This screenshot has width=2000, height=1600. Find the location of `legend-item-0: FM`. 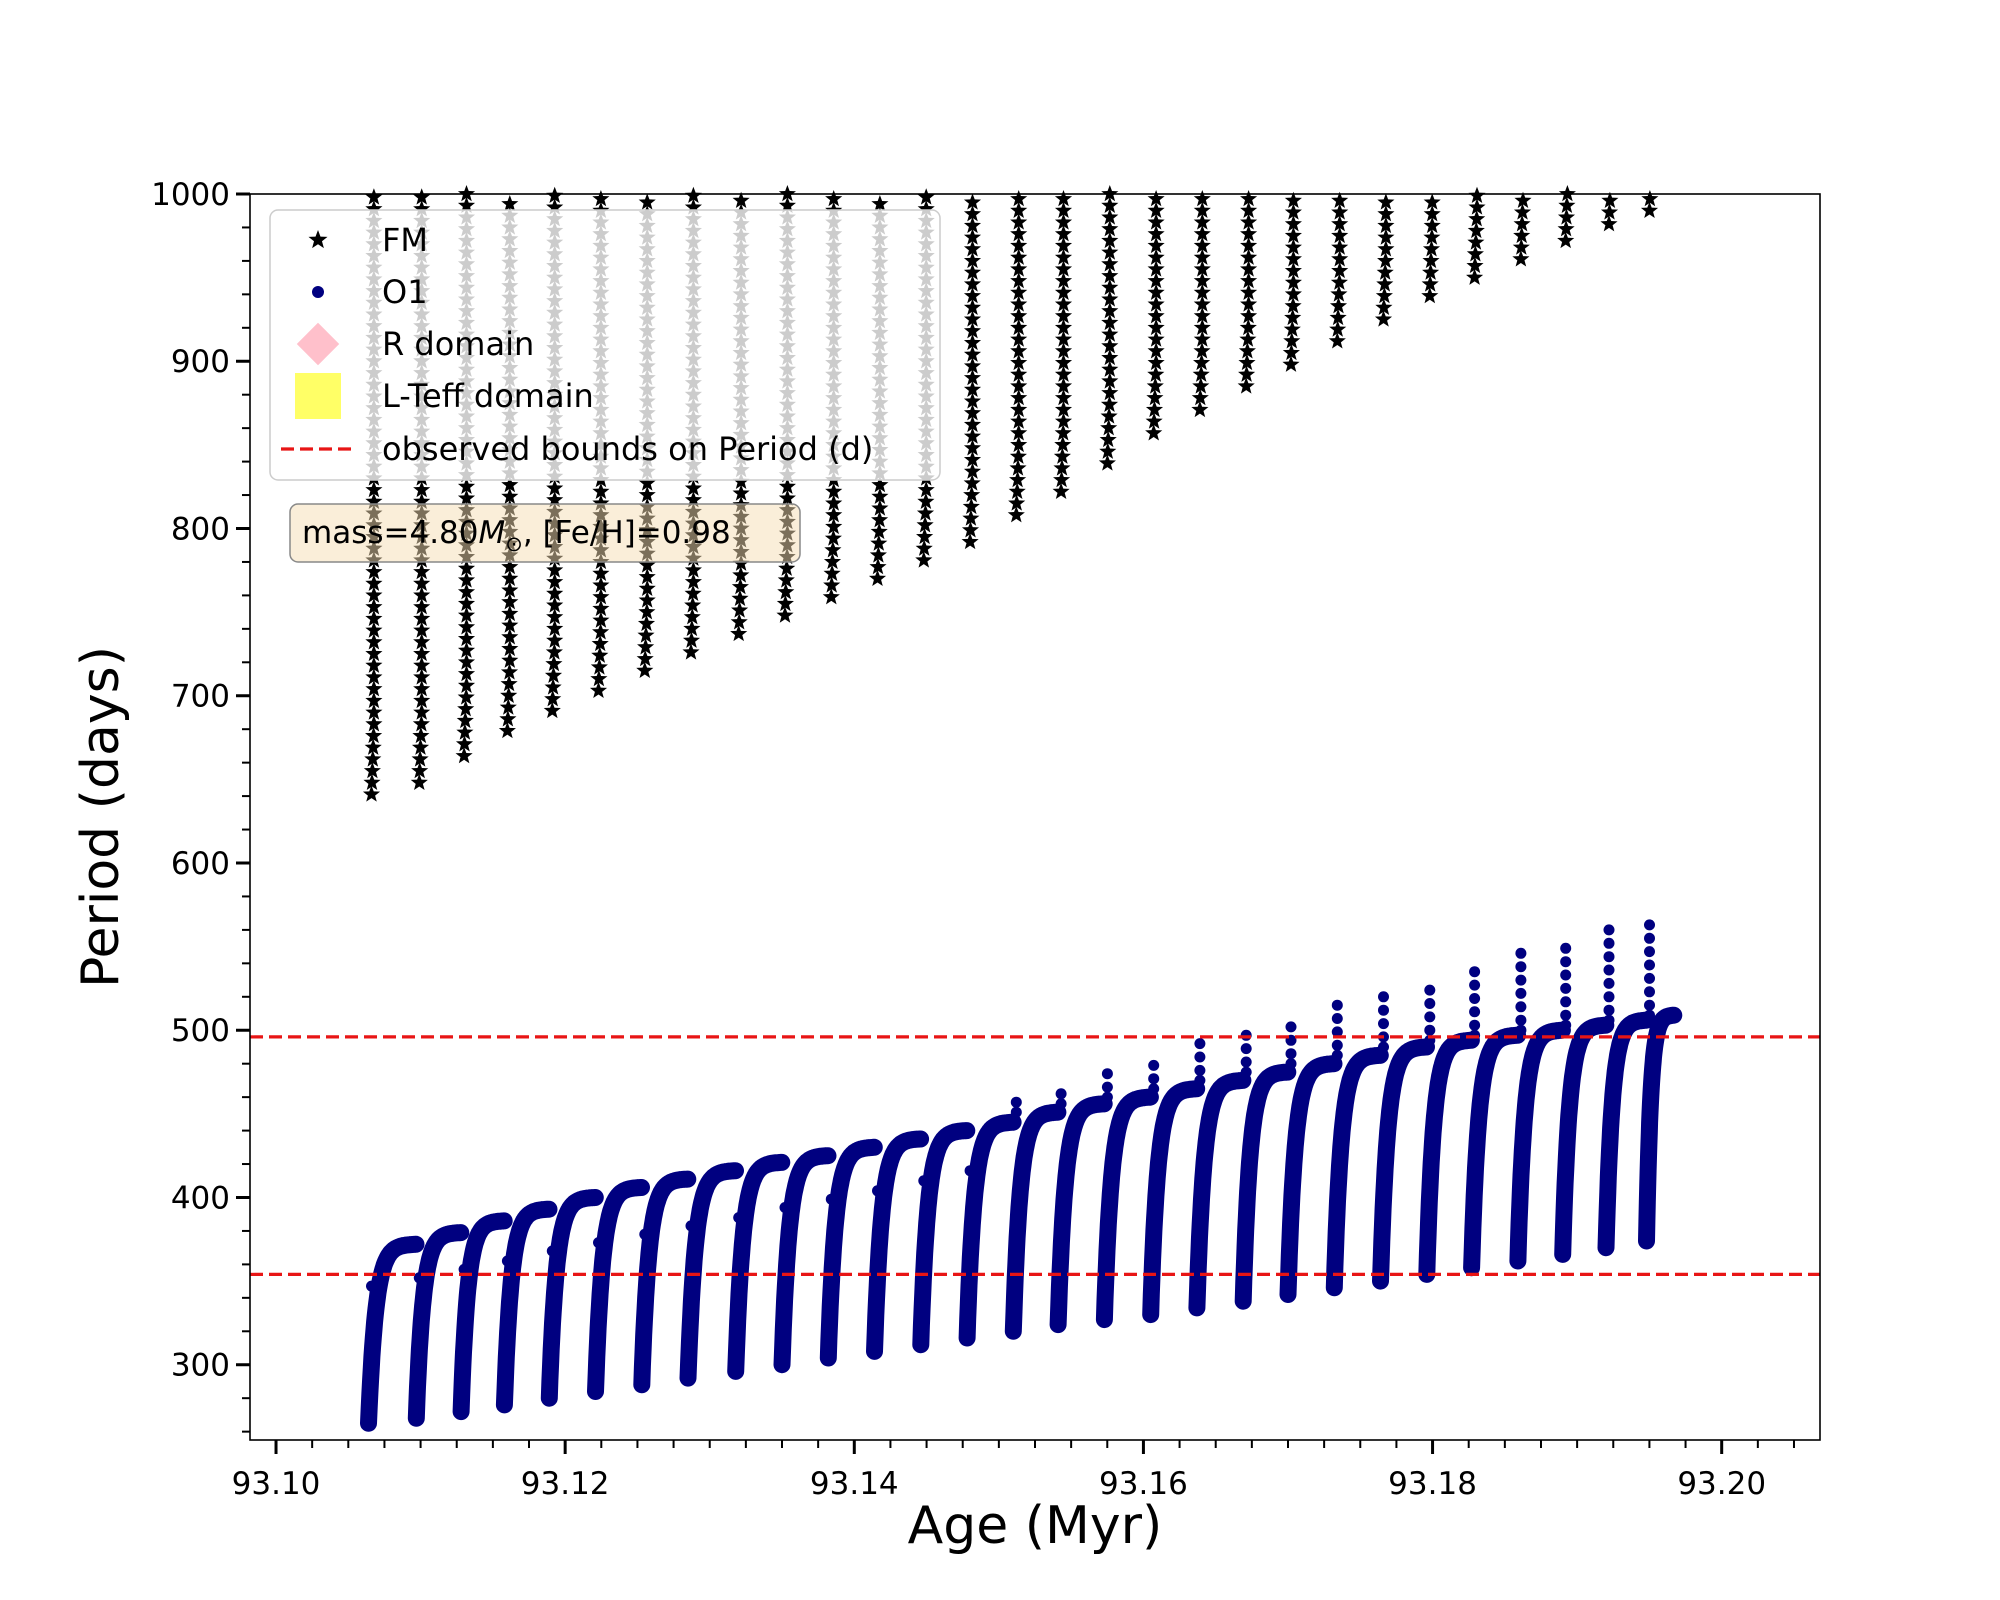

legend-item-0: FM is located at coordinates (368, 240).